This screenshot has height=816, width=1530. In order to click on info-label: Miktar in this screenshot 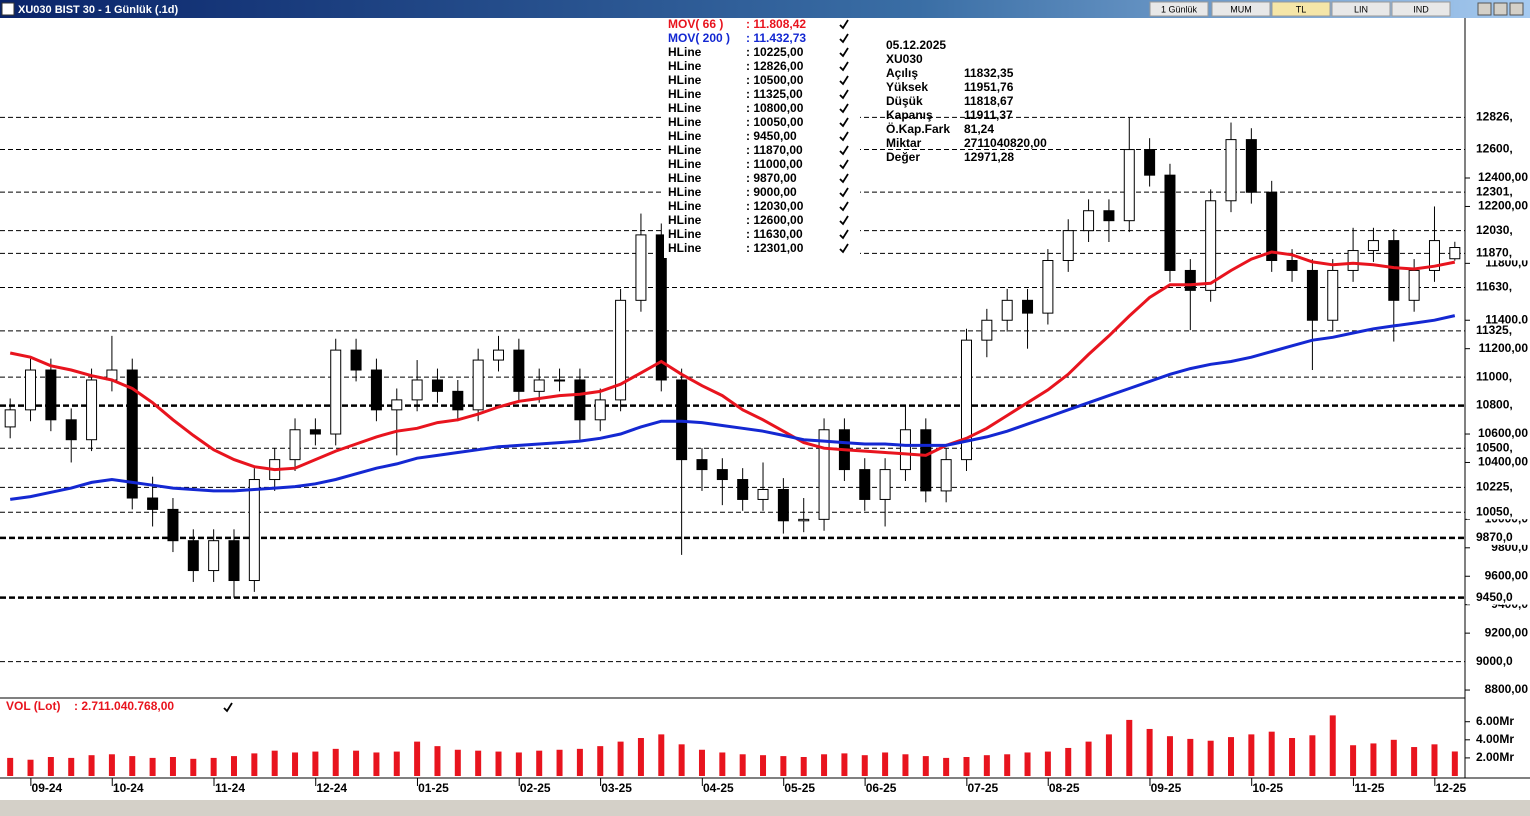, I will do `click(904, 143)`.